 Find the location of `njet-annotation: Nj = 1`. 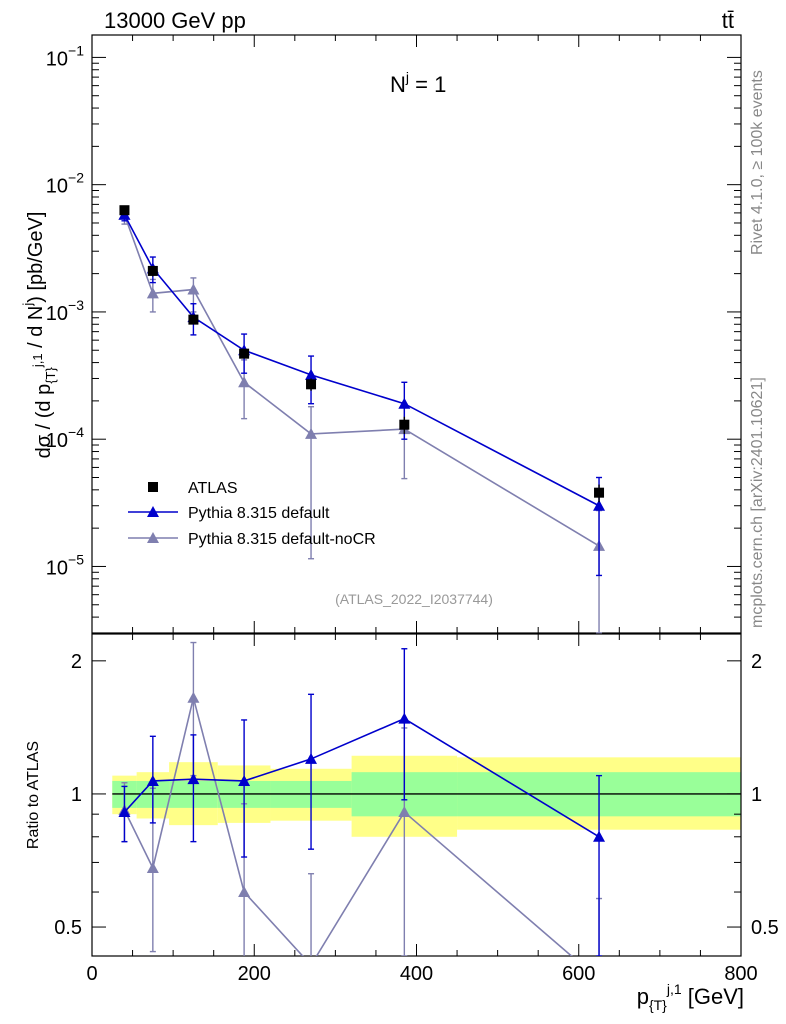

njet-annotation: Nj = 1 is located at coordinates (418, 83).